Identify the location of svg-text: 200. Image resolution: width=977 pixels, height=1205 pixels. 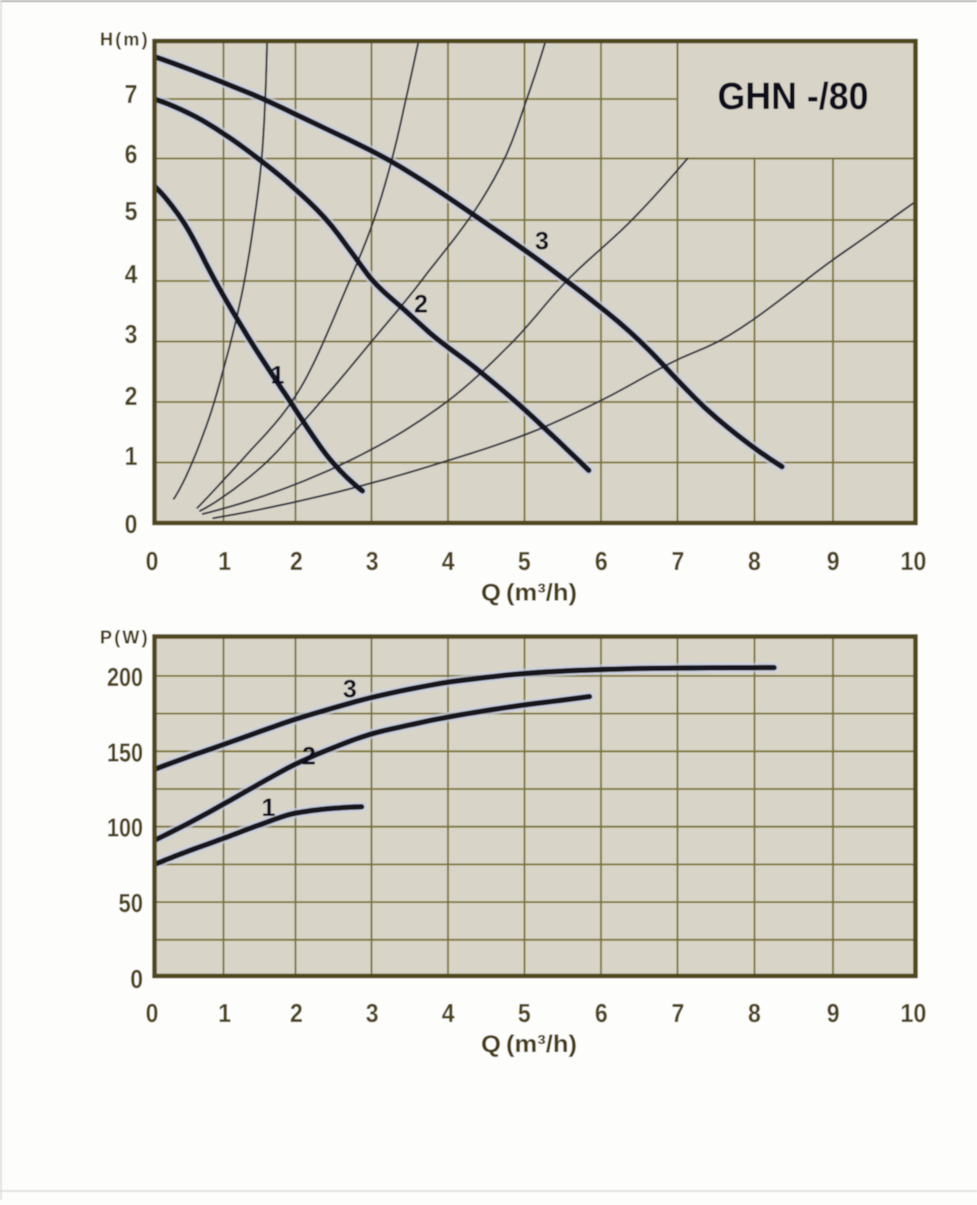
(125, 677).